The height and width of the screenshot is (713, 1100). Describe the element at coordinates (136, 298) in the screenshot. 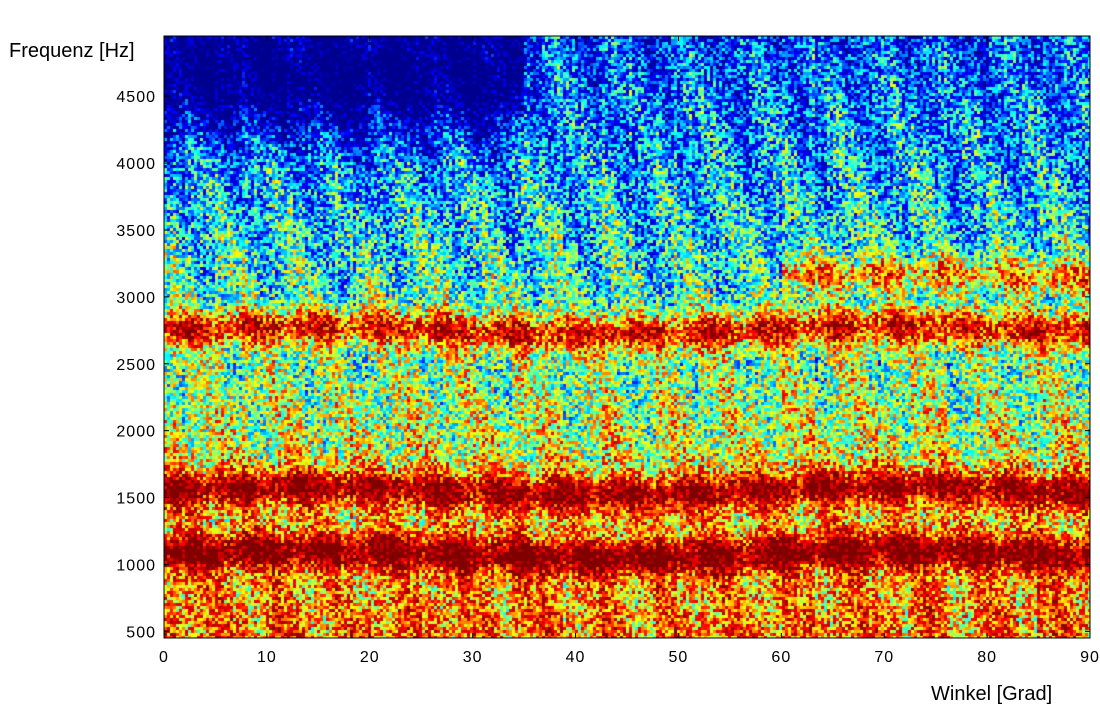

I see `y-tick-label: 3000` at that location.